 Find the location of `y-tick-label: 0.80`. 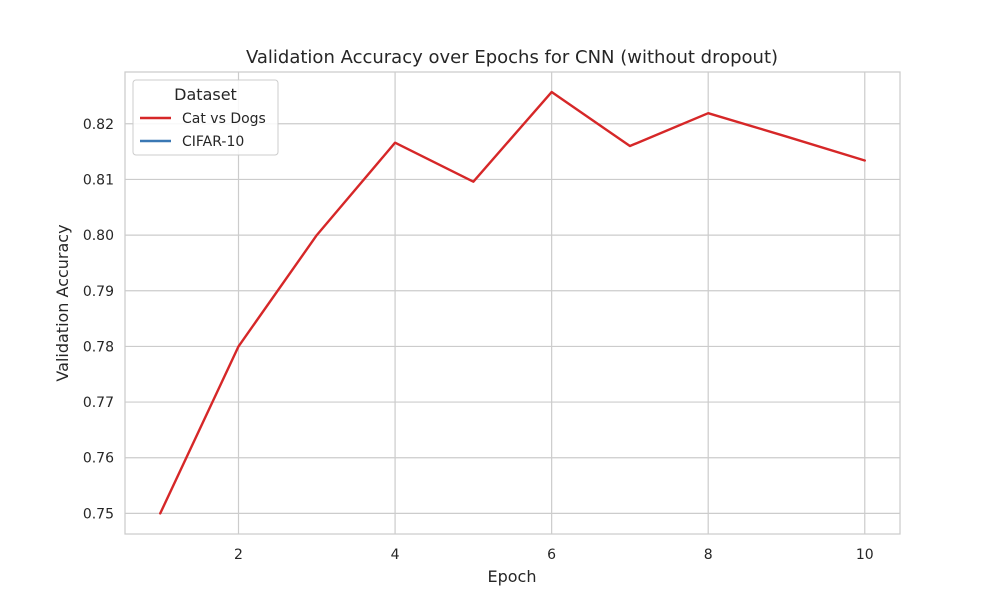

y-tick-label: 0.80 is located at coordinates (98, 236).